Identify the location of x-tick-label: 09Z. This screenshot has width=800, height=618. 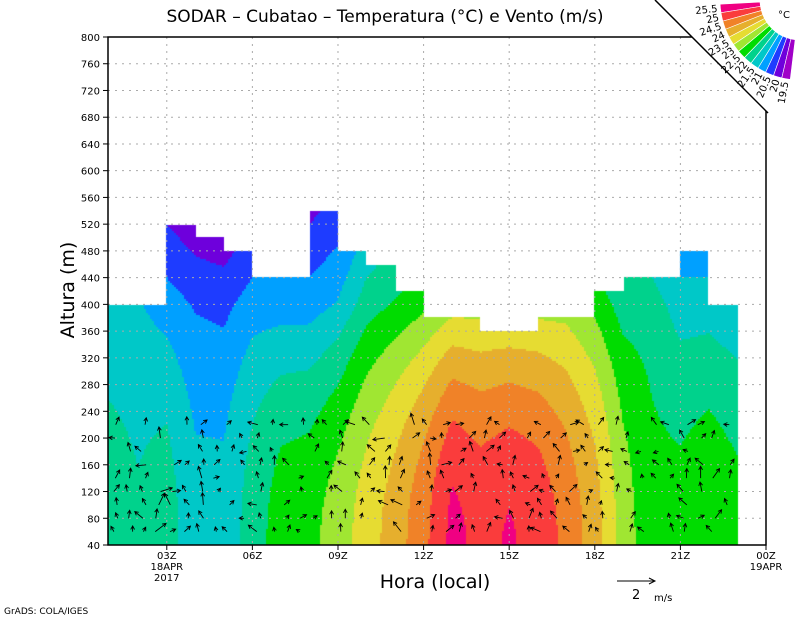
(338, 556).